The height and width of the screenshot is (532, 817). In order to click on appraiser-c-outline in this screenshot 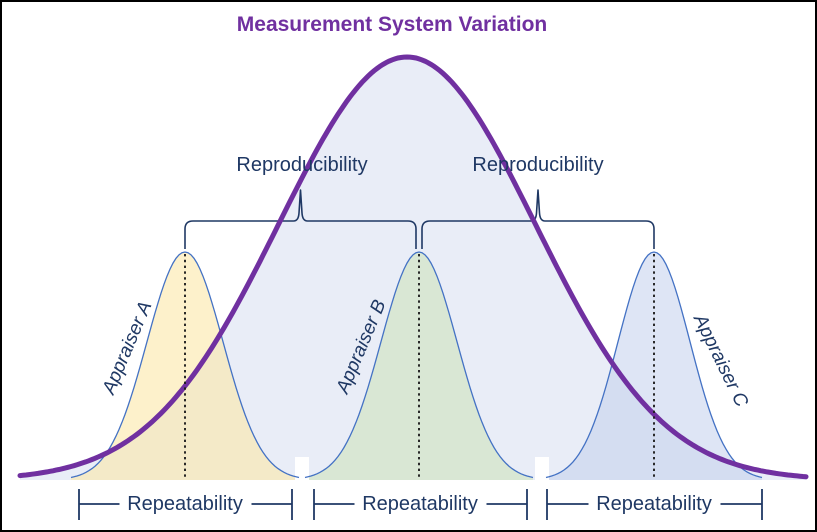, I will do `click(654, 365)`.